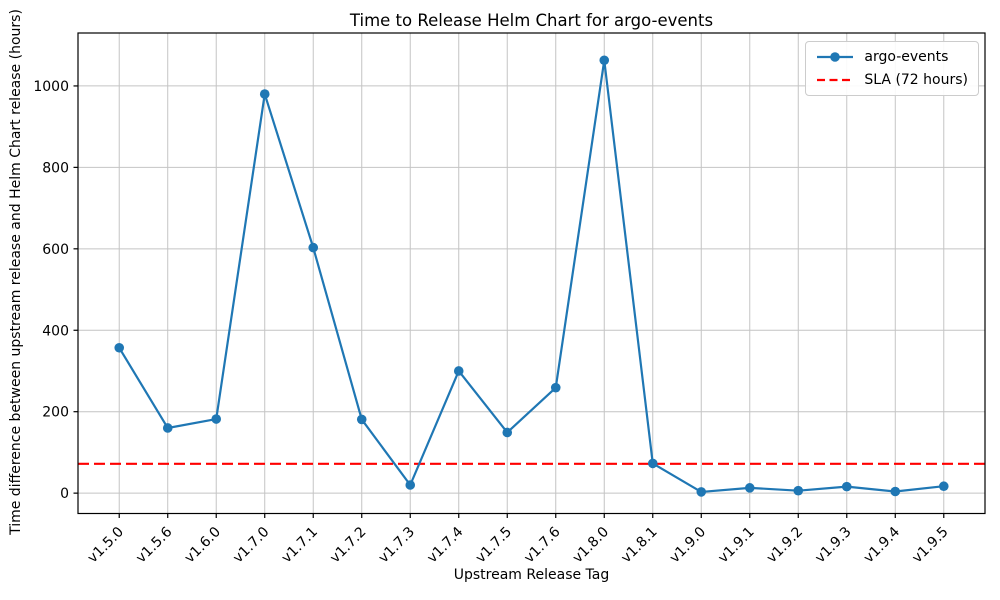 The width and height of the screenshot is (1000, 600). What do you see at coordinates (203, 545) in the screenshot?
I see `x-tick-label: v1.6.0` at bounding box center [203, 545].